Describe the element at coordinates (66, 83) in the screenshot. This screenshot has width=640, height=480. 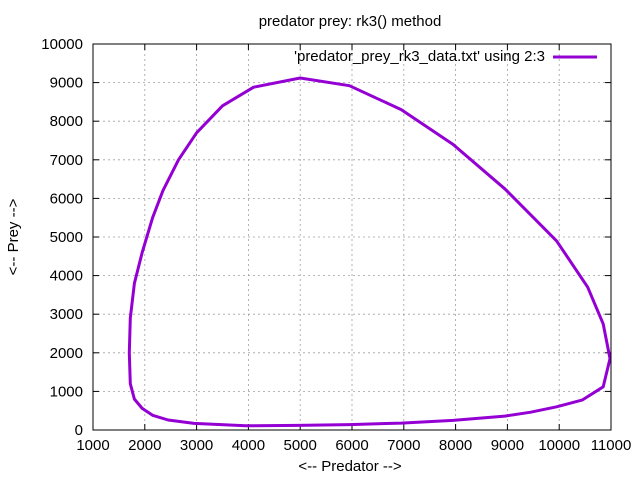
I see `y-tick-label: 9000` at that location.